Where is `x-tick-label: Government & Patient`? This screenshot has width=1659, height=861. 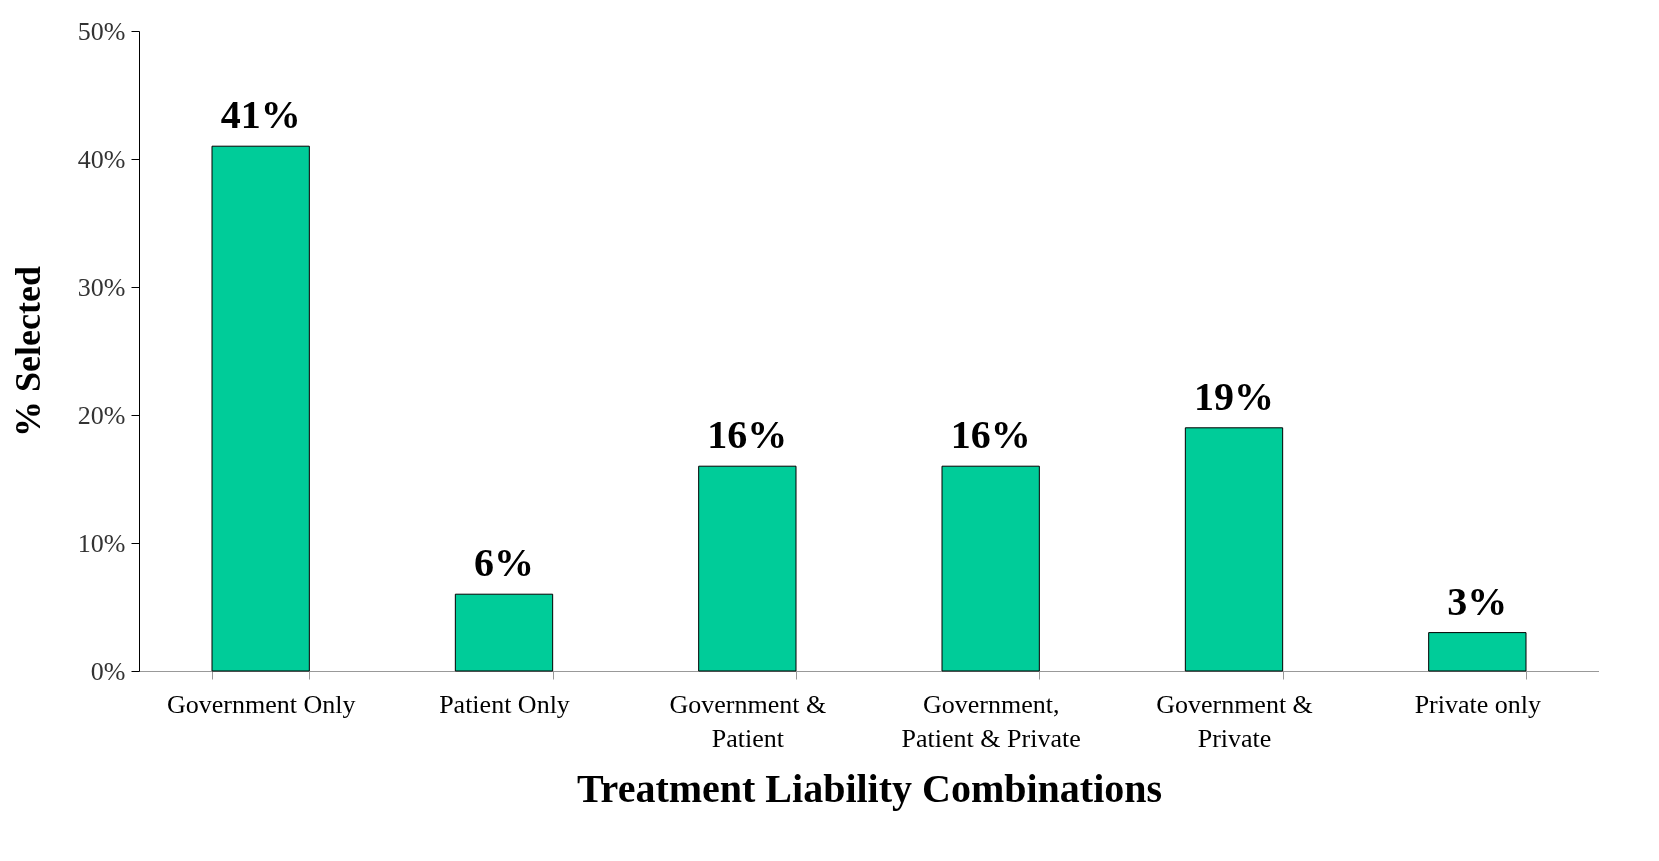
x-tick-label: Government & Patient is located at coordinates (748, 721).